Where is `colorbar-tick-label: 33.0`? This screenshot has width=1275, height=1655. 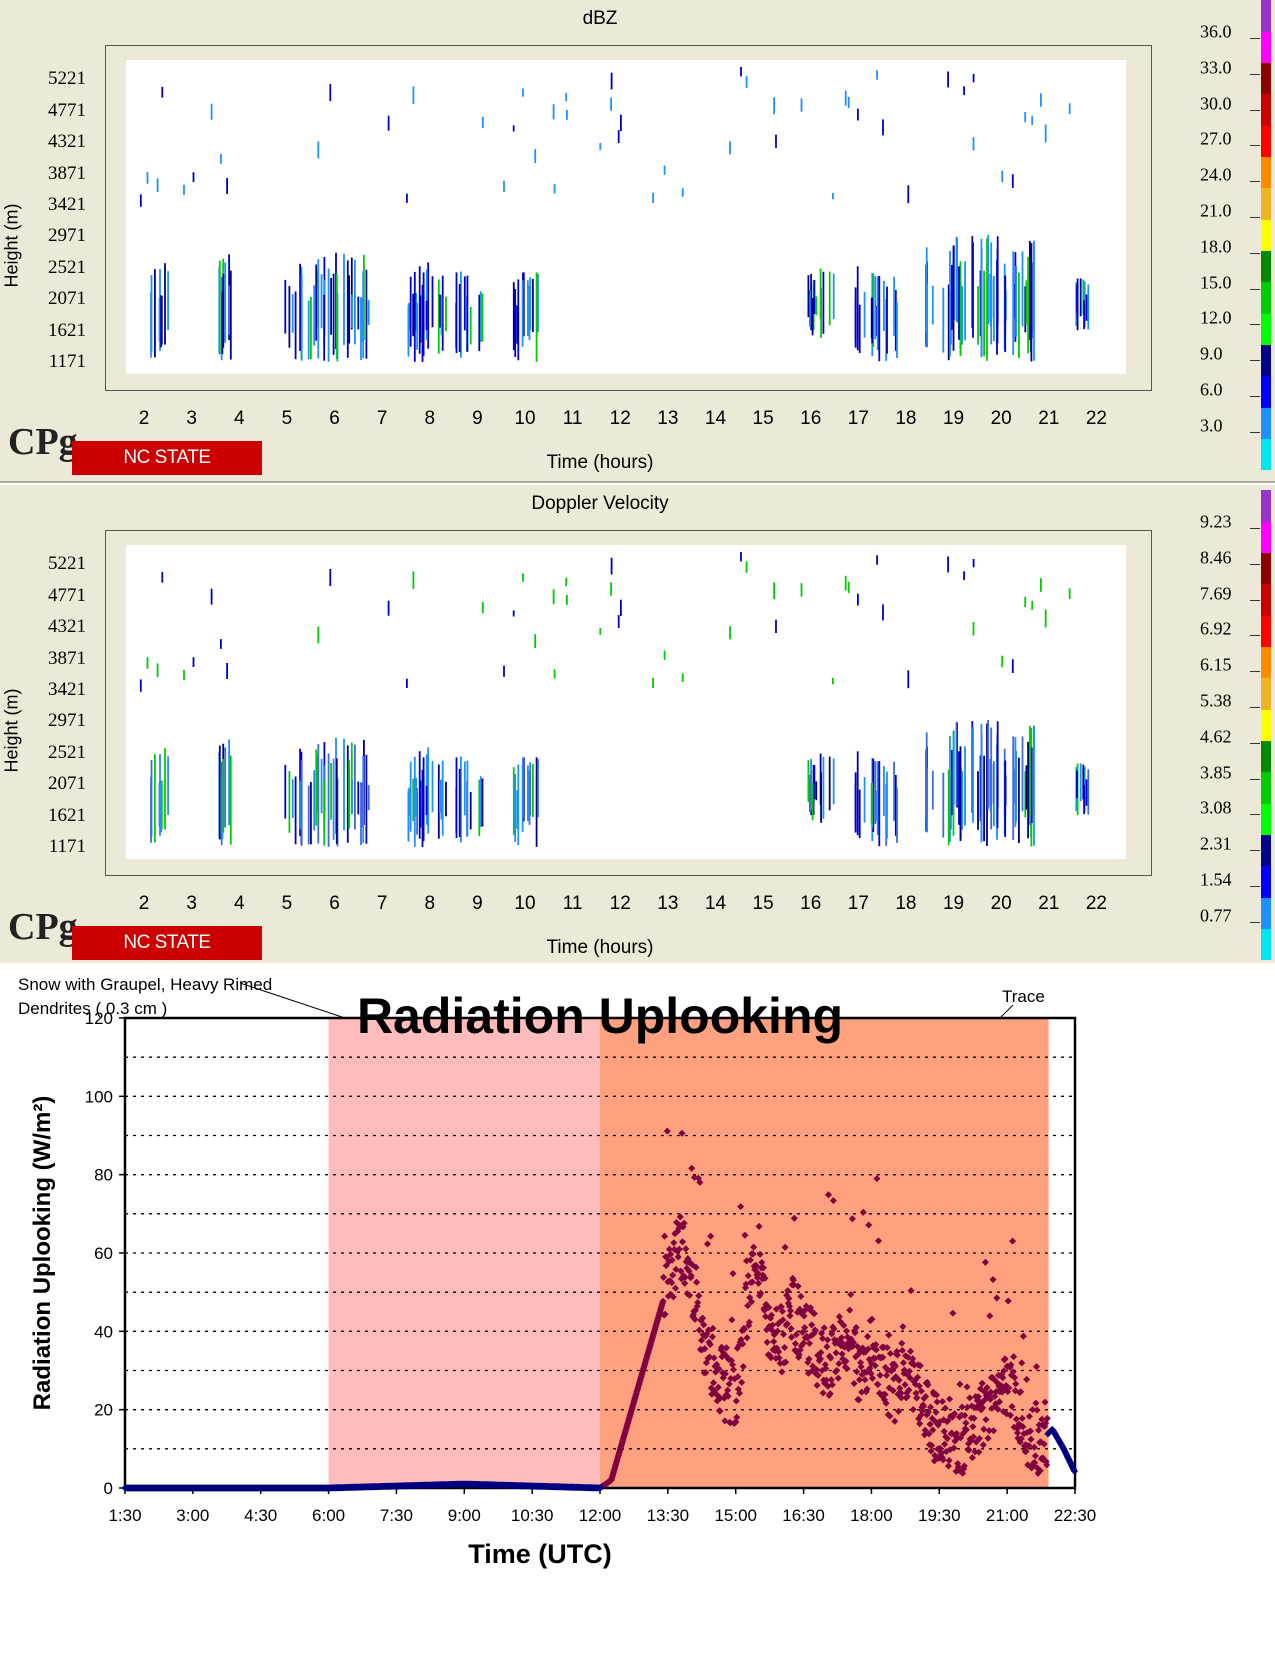 colorbar-tick-label: 33.0 is located at coordinates (1216, 67).